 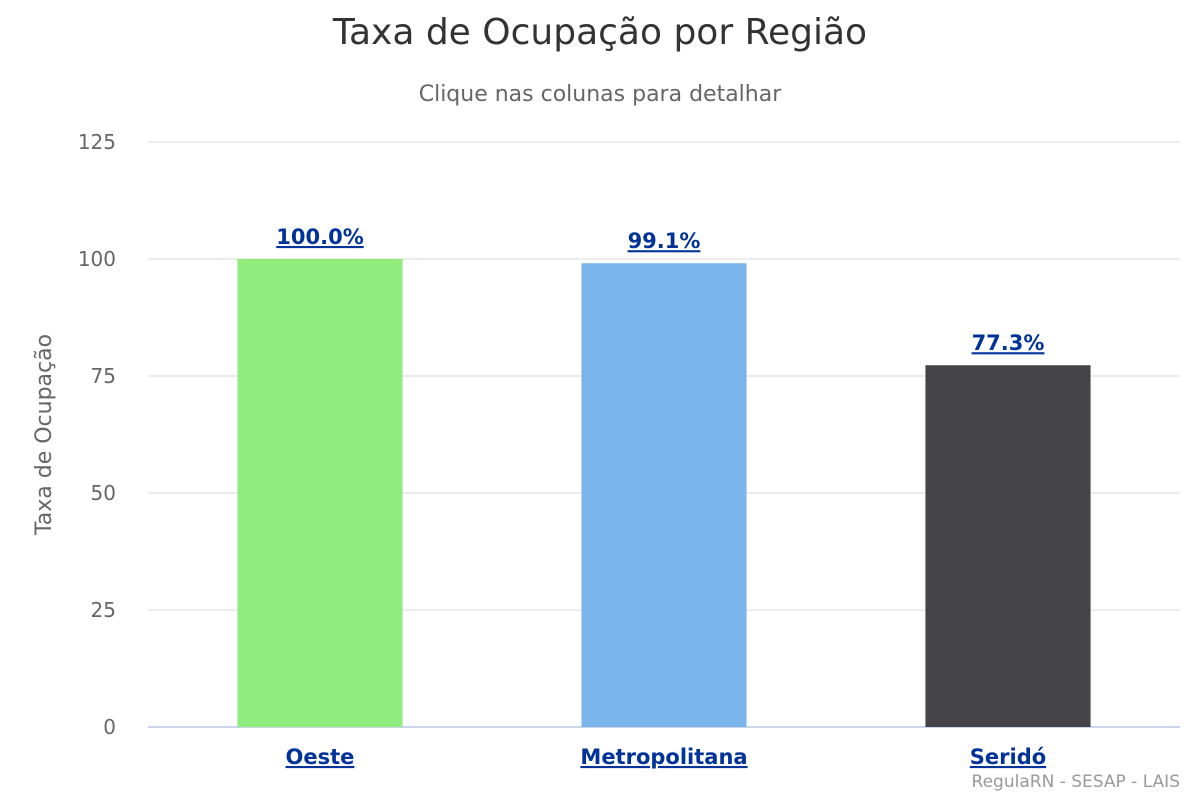 I want to click on y-tick-label: 0, so click(x=109, y=727).